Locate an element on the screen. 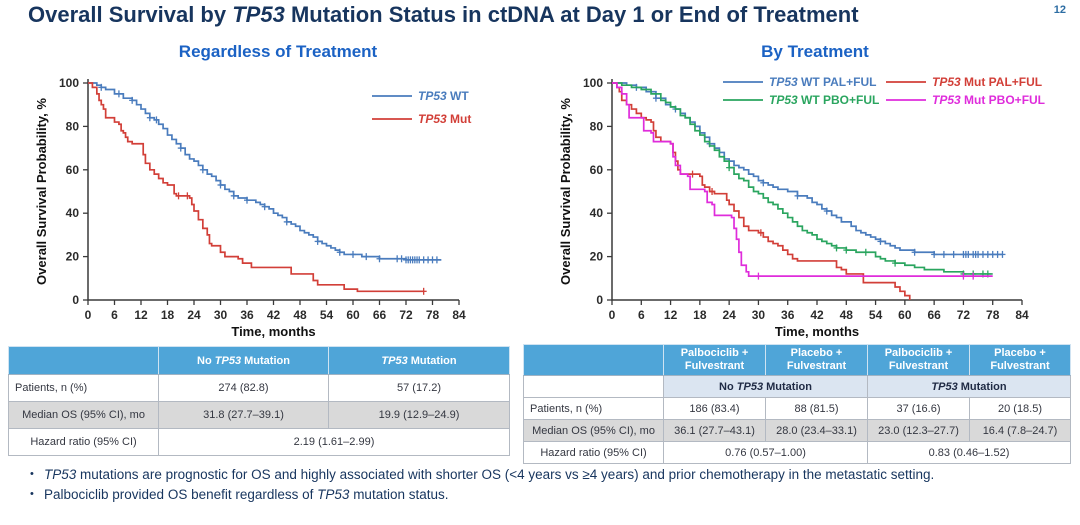 The width and height of the screenshot is (1080, 525). col-header-palbociclib-fulvestrant-2: Palbociclib + Fulvestrant is located at coordinates (918, 360).